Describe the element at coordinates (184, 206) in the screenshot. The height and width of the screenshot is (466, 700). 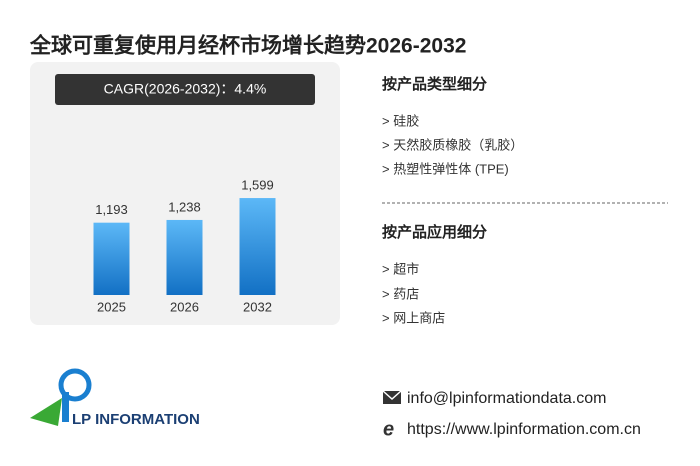
I see `value-label: 1,238` at that location.